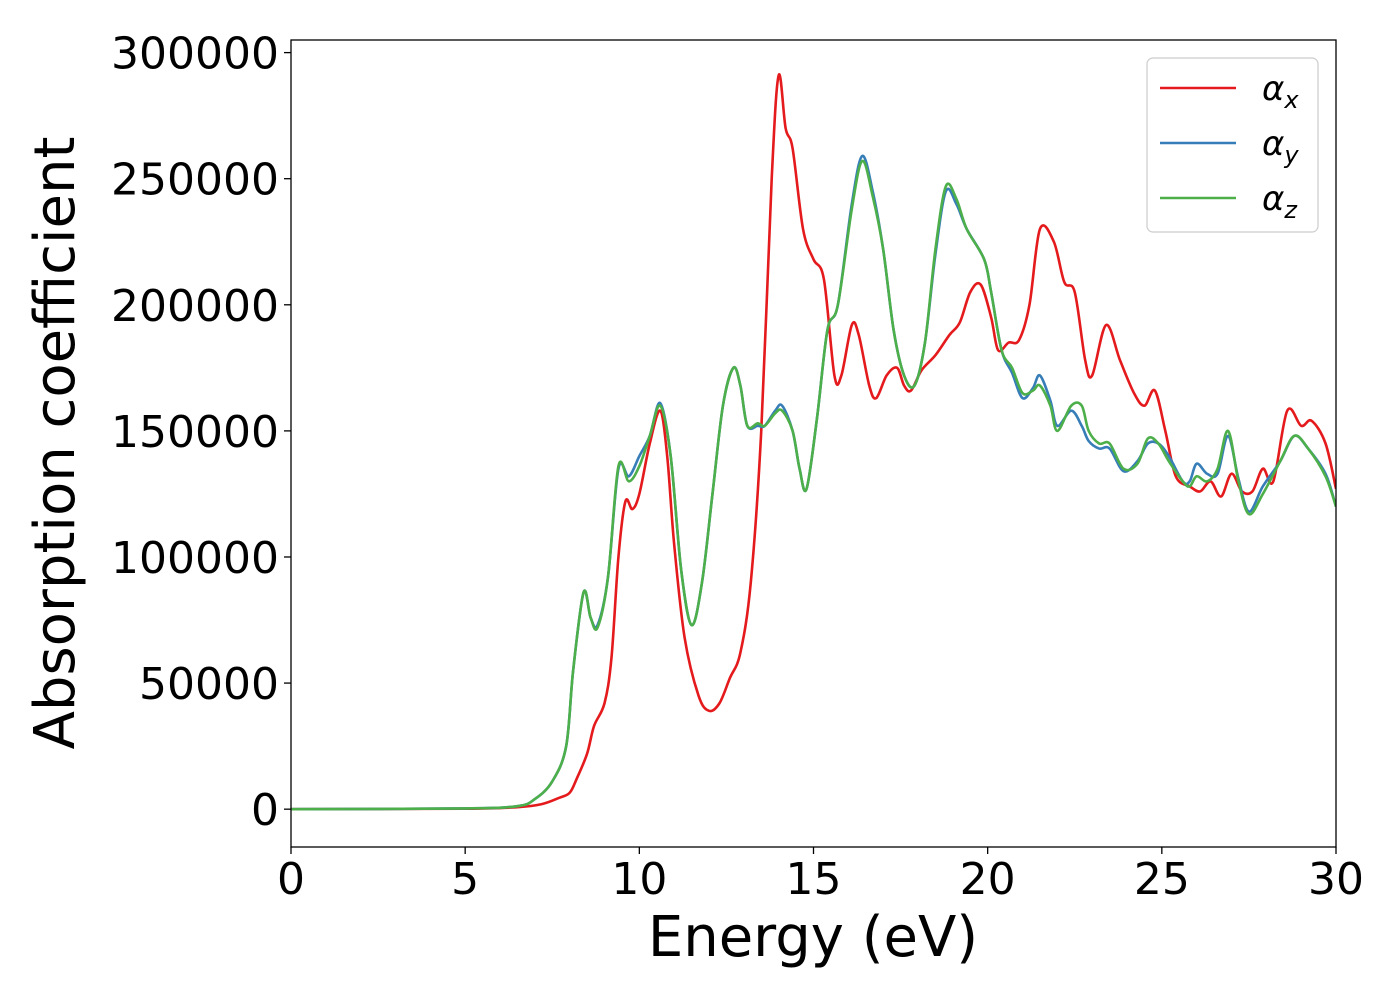  What do you see at coordinates (195, 306) in the screenshot?
I see `y-tick-label: 200000` at bounding box center [195, 306].